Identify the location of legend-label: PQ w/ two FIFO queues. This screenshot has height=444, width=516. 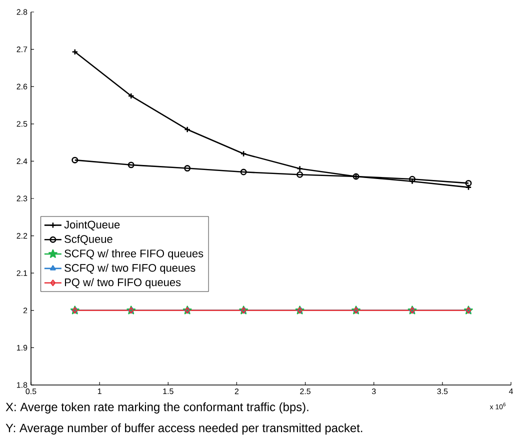
(122, 283).